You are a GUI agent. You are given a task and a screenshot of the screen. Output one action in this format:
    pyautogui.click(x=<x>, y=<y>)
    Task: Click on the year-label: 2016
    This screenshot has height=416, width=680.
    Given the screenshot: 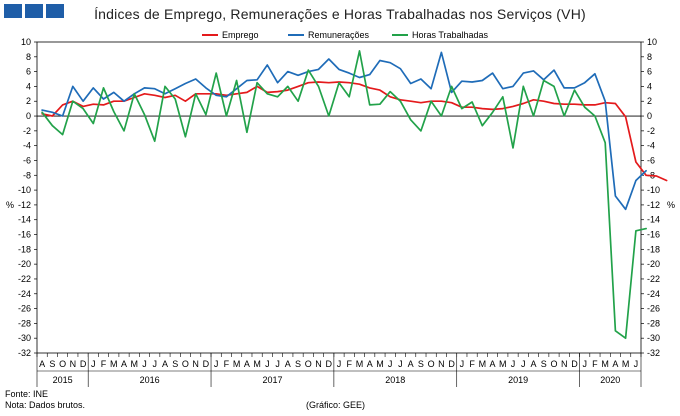 What is the action you would take?
    pyautogui.click(x=150, y=380)
    